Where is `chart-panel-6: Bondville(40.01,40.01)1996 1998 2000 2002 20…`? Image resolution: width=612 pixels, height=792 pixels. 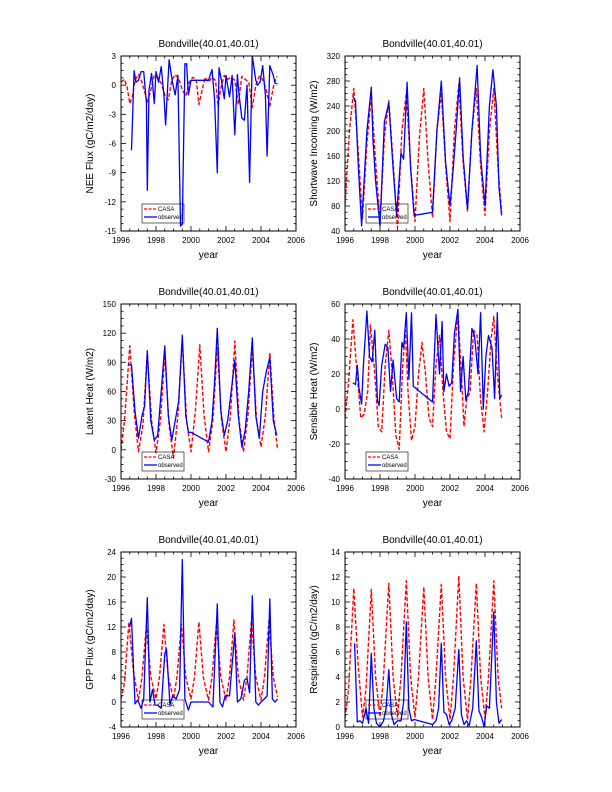
chart-panel-6: Bondville(40.01,40.01)1996 1998 2000 2002 20… is located at coordinates (419, 646).